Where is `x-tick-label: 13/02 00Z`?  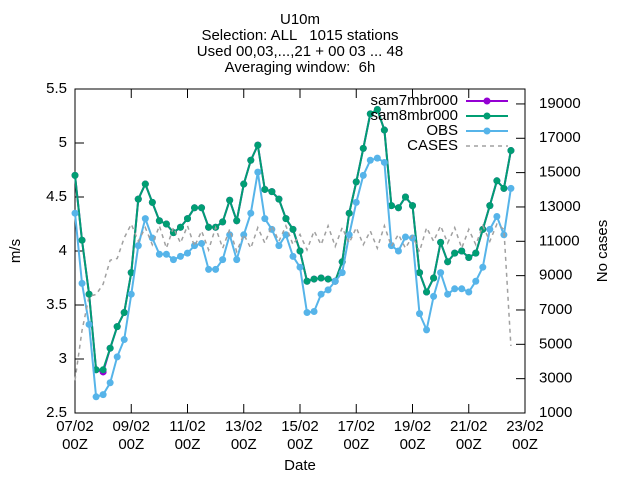 x-tick-label: 13/02 00Z is located at coordinates (244, 435).